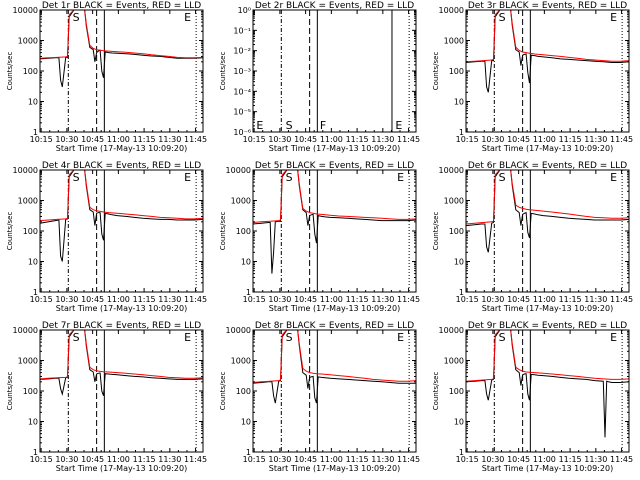  What do you see at coordinates (121, 166) in the screenshot?
I see `panel-title: Det 4r BLACK = Events, RED = LLD` at bounding box center [121, 166].